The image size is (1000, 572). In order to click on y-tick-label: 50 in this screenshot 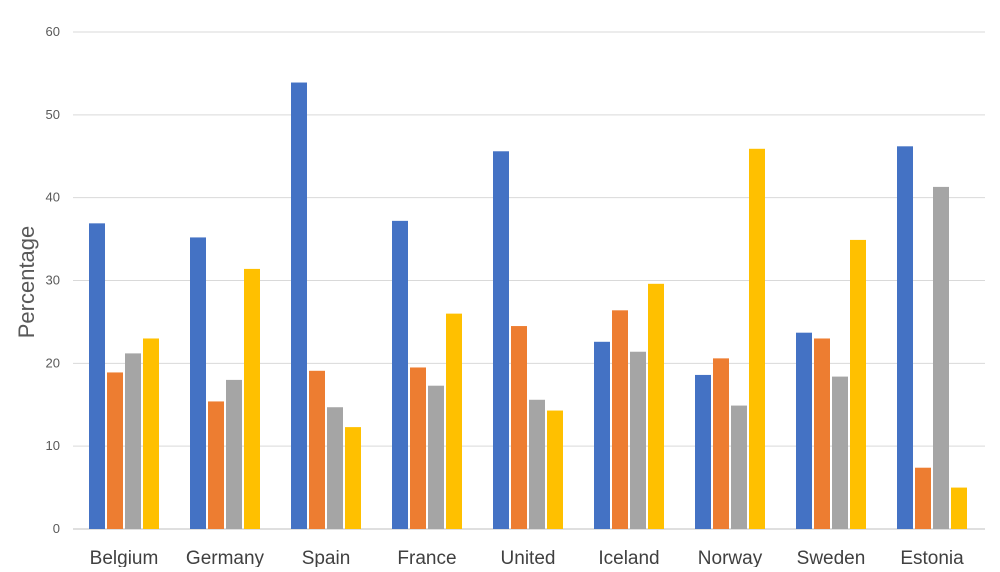, I will do `click(53, 114)`.